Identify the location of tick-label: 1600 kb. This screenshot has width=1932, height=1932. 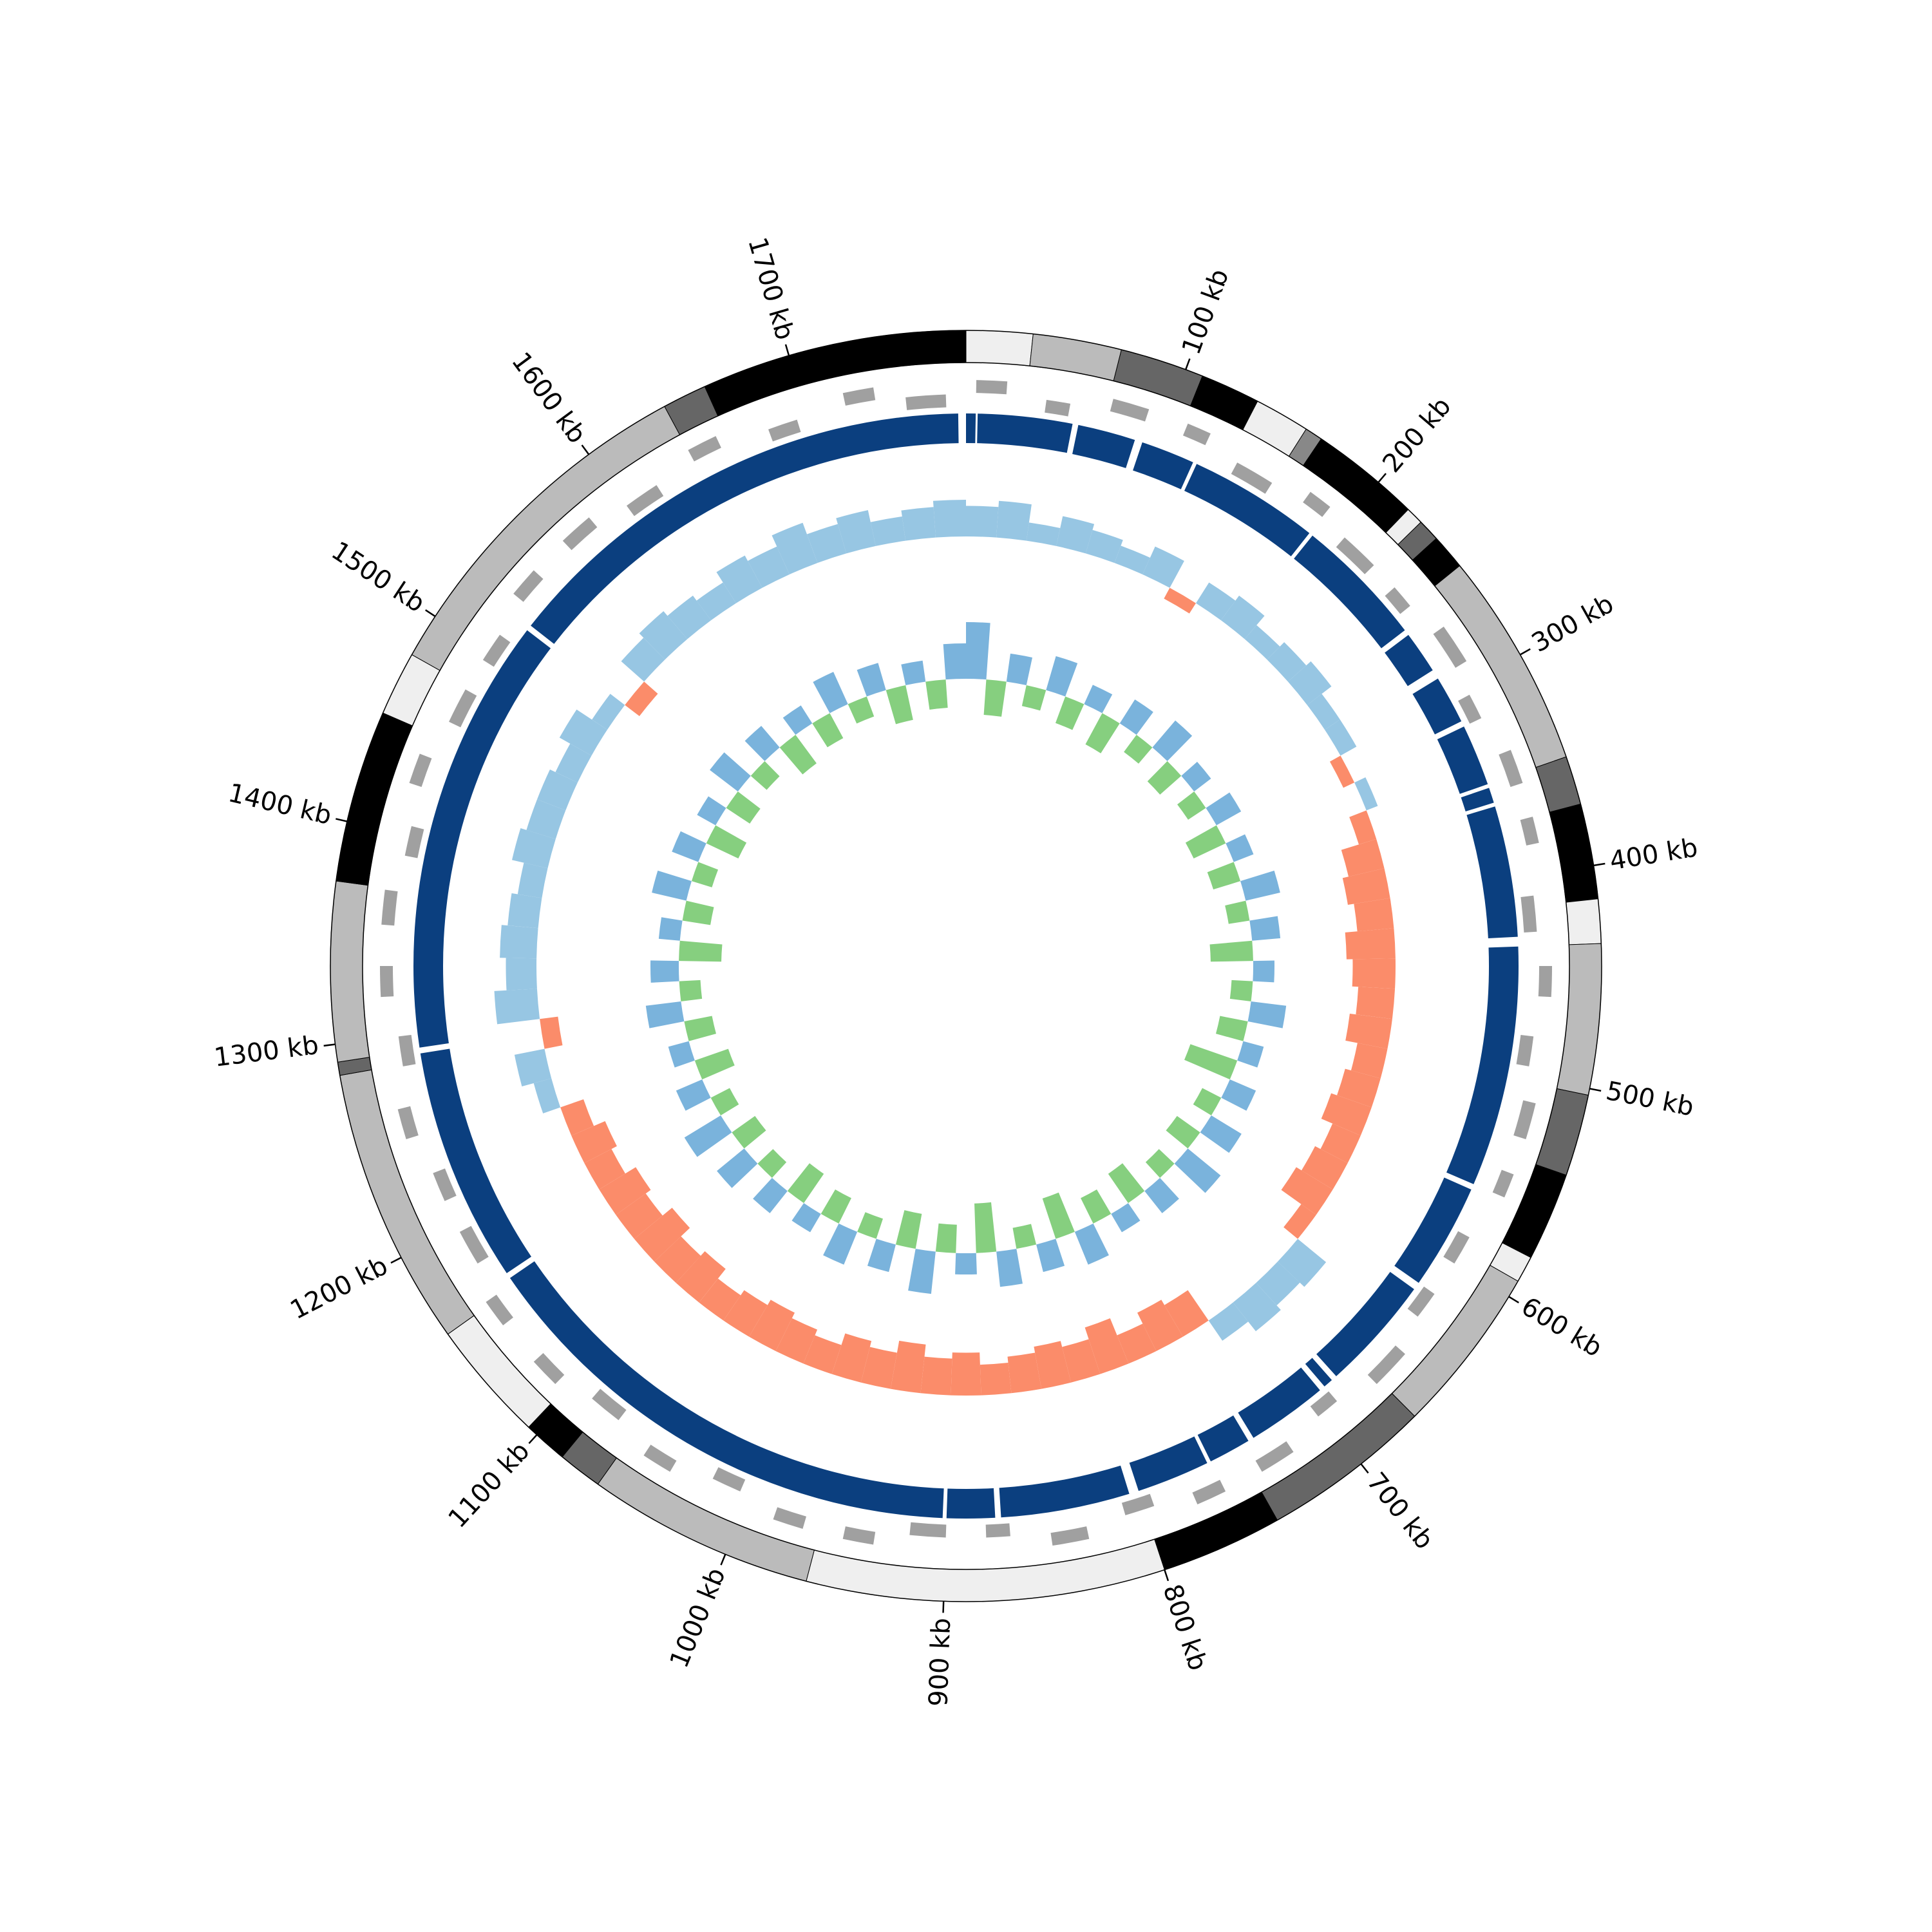
(549, 399).